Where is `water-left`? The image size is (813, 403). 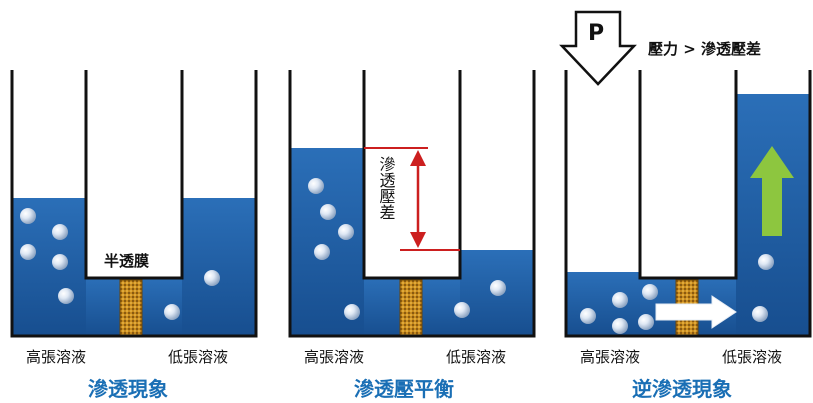
water-left is located at coordinates (603, 304).